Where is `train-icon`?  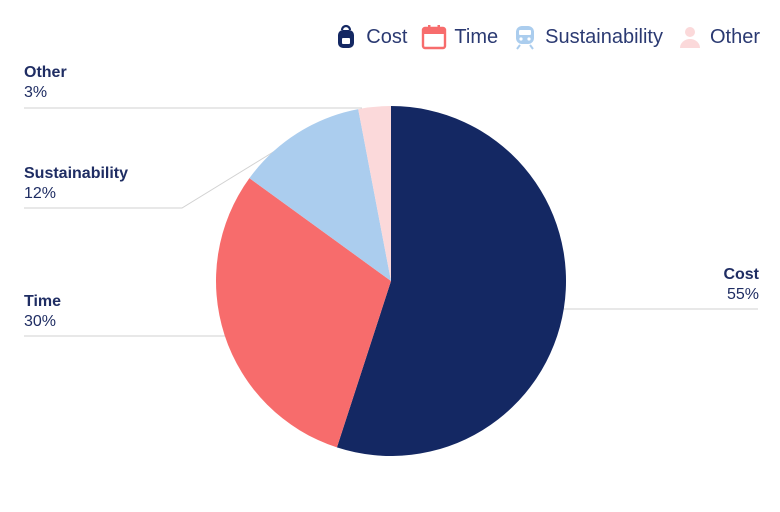 train-icon is located at coordinates (525, 38).